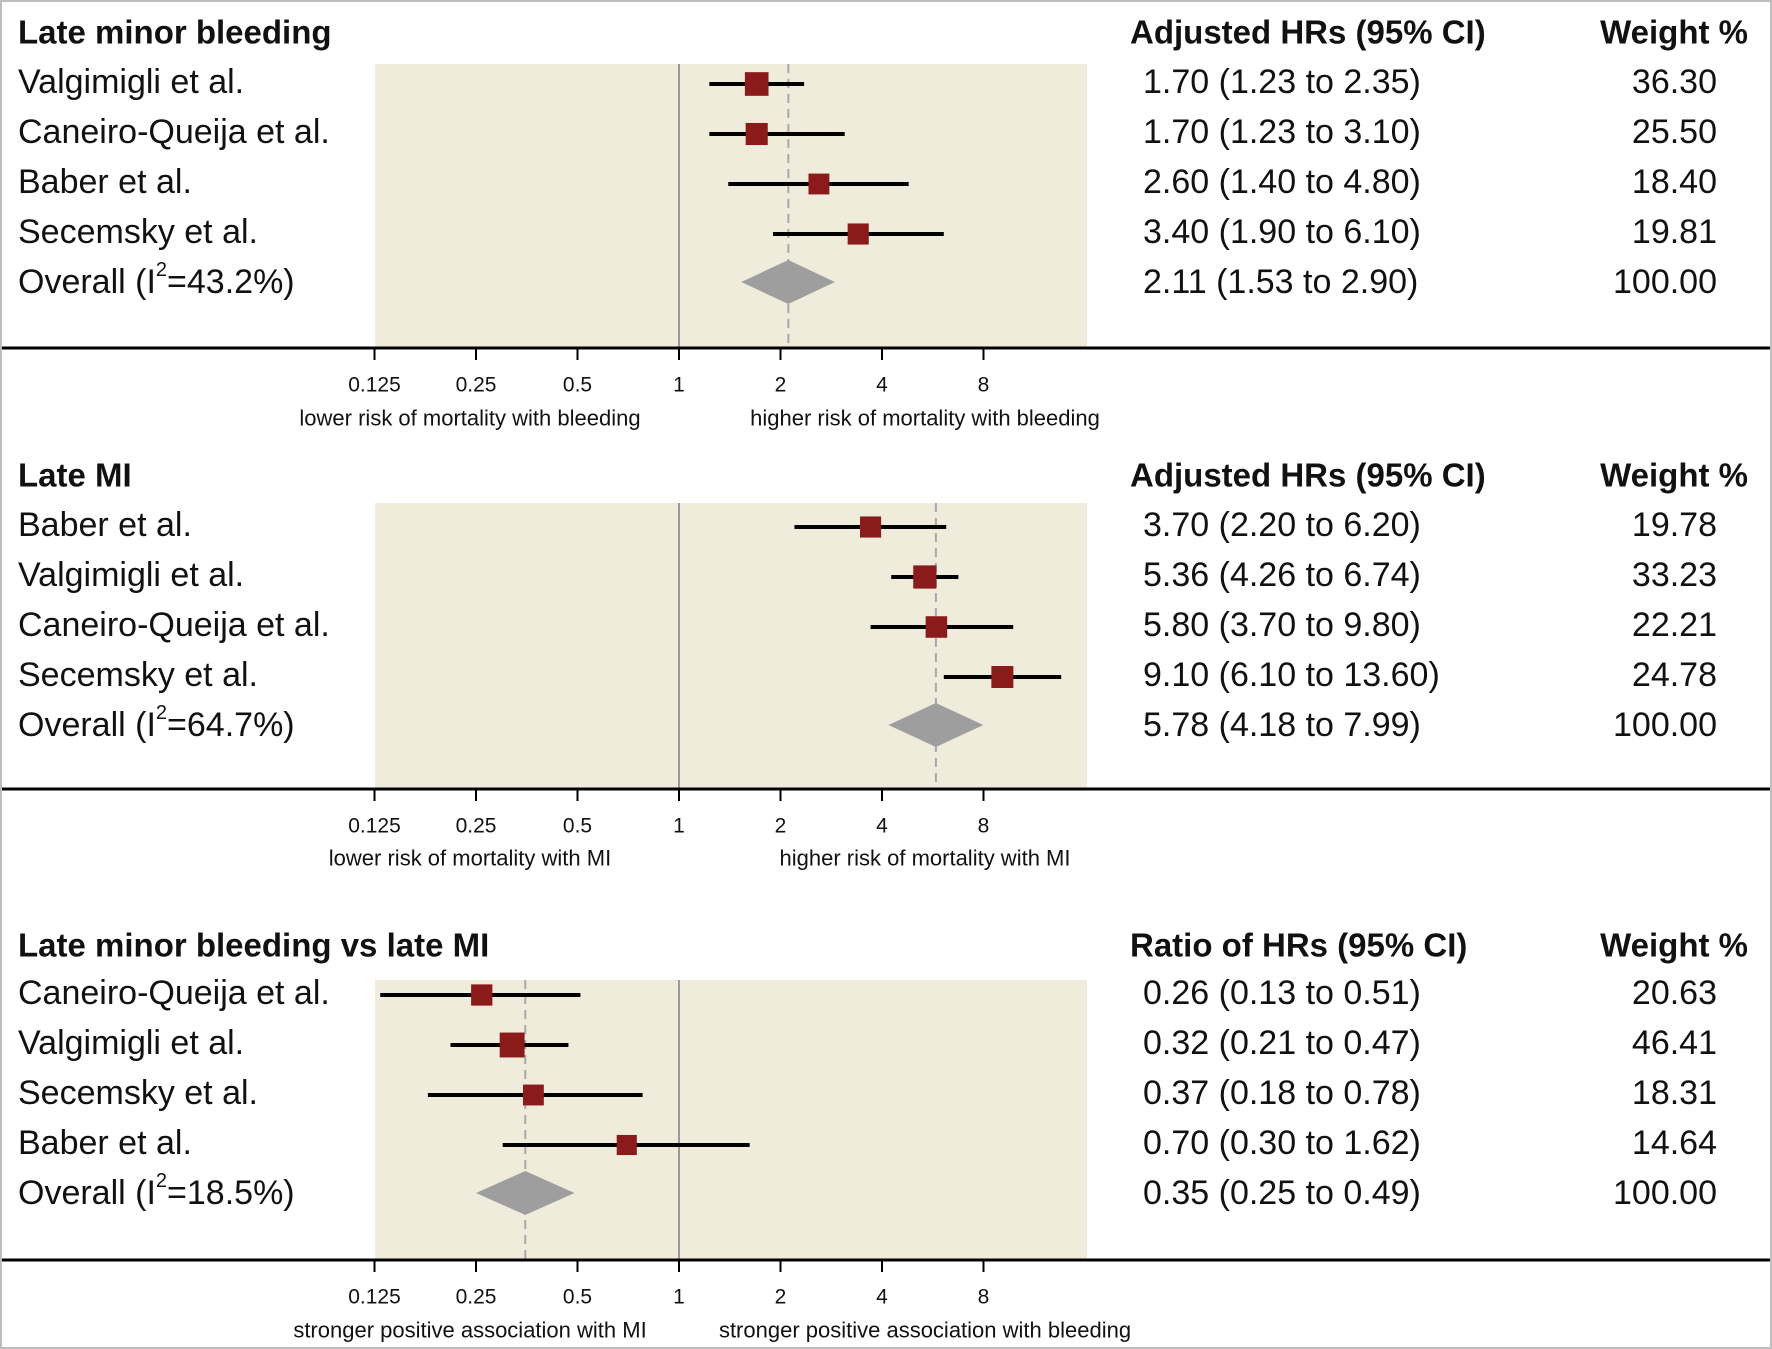 The image size is (1772, 1349). I want to click on left-direction-annotation: lower risk of mortality with MI, so click(470, 858).